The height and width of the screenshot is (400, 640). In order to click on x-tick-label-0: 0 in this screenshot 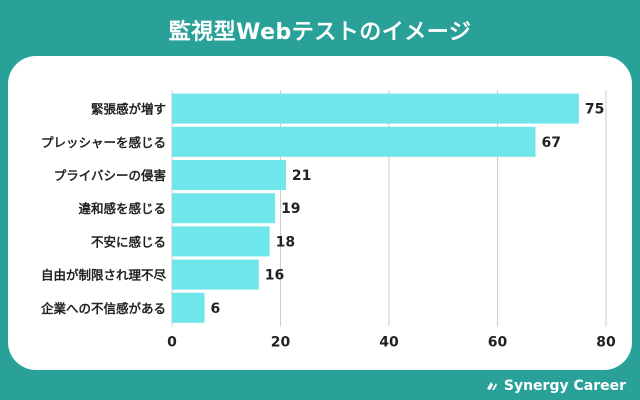, I will do `click(172, 342)`.